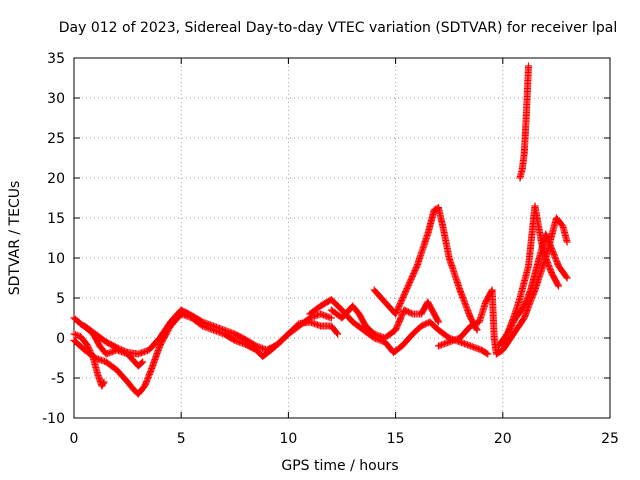 The width and height of the screenshot is (640, 480). Describe the element at coordinates (53, 239) in the screenshot. I see `y-tick-labels: -10 -5 0 5 10 15 20 25 30 35` at that location.